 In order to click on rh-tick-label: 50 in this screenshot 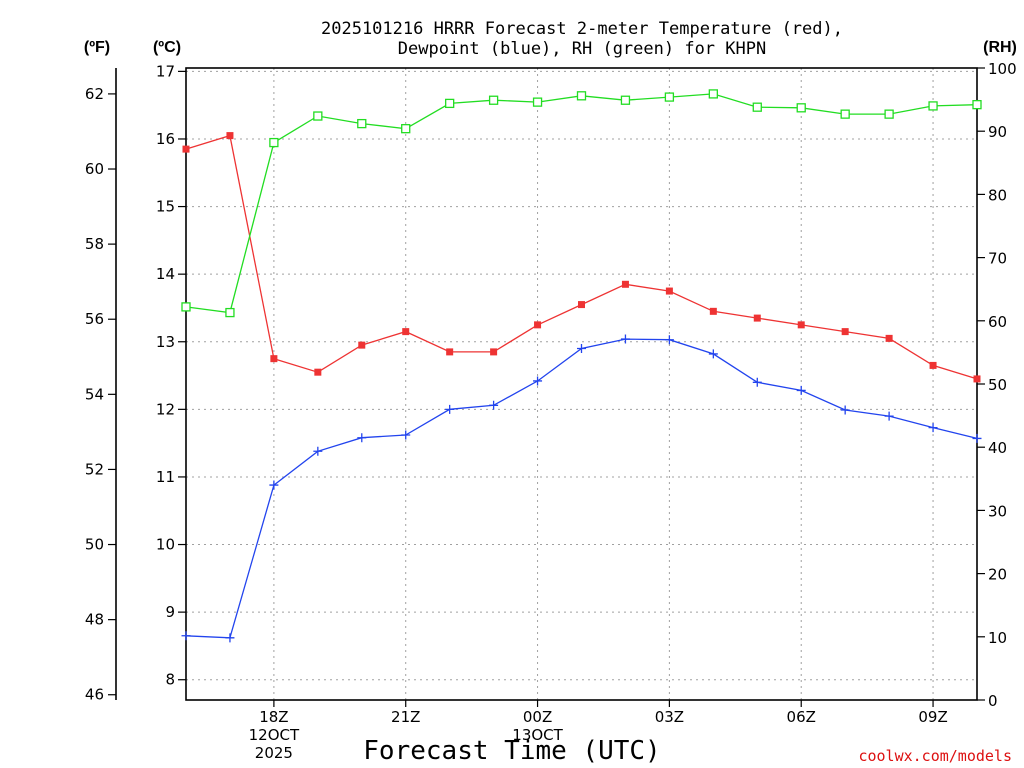, I will do `click(997, 385)`.